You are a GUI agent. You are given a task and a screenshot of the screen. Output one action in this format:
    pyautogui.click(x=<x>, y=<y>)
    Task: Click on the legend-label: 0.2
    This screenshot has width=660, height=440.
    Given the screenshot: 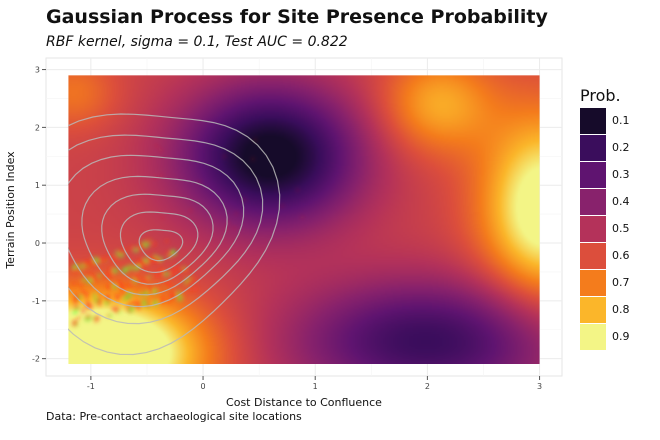 What is the action you would take?
    pyautogui.click(x=621, y=147)
    